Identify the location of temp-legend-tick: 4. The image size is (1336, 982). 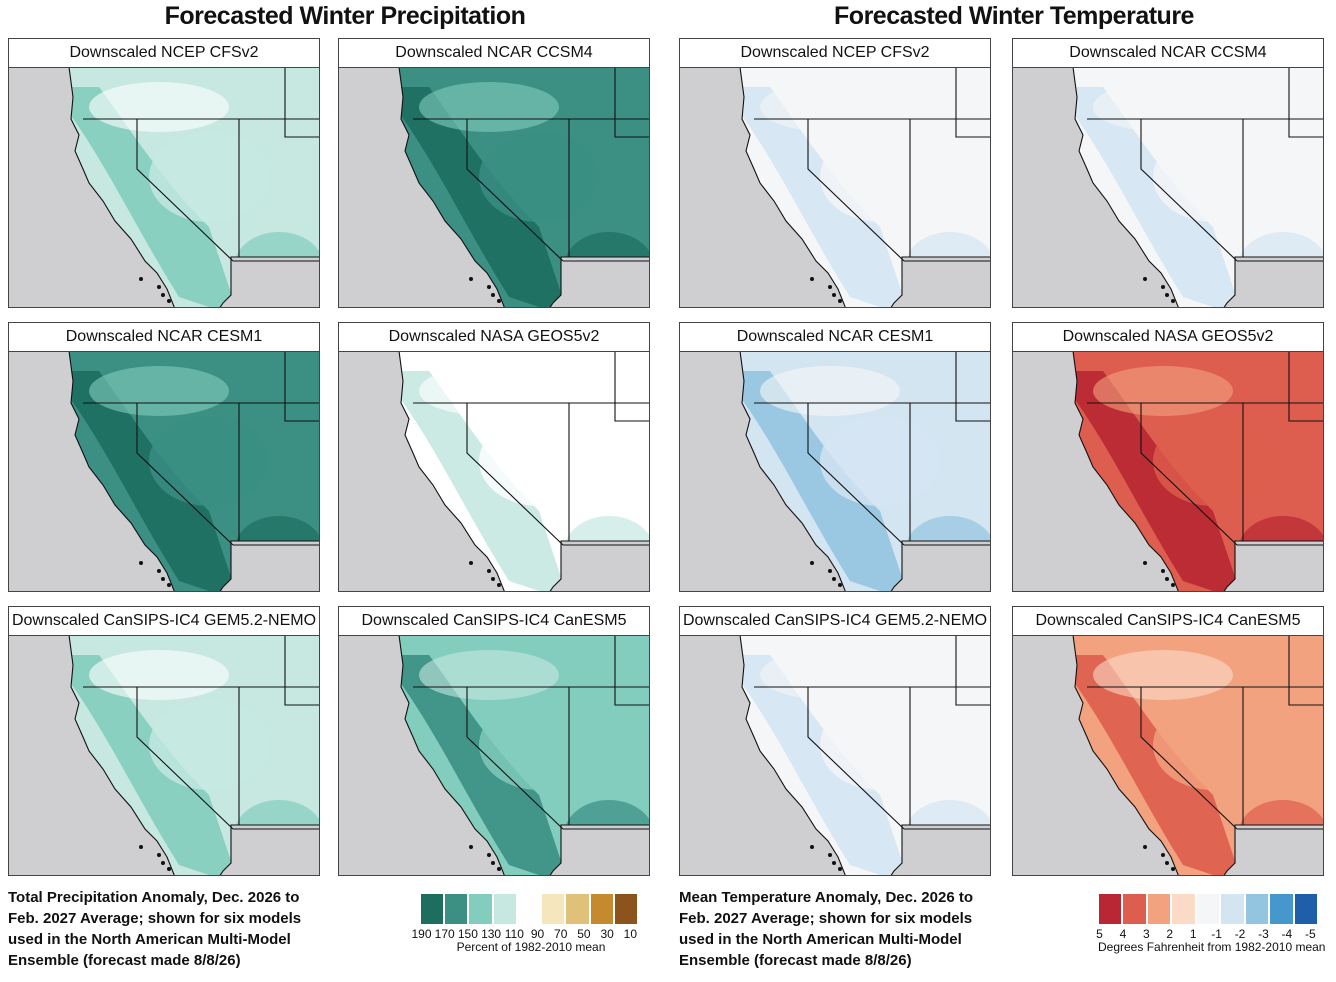
(1123, 934).